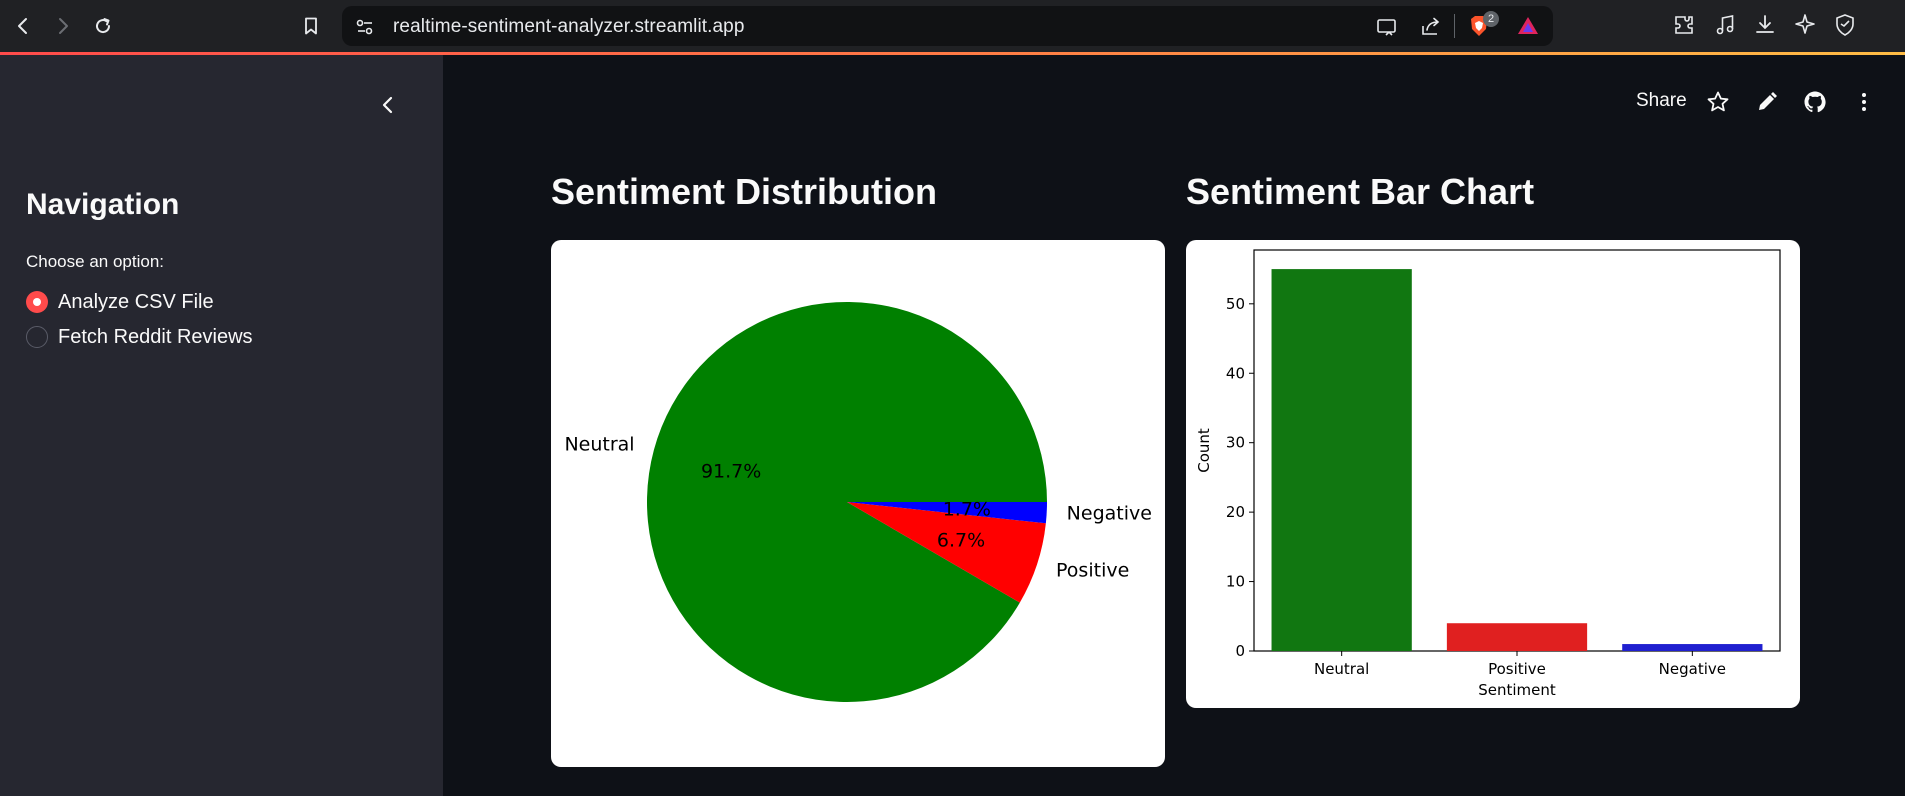 This screenshot has height=796, width=1905. Describe the element at coordinates (1661, 100) in the screenshot. I see `share-button: Share` at that location.